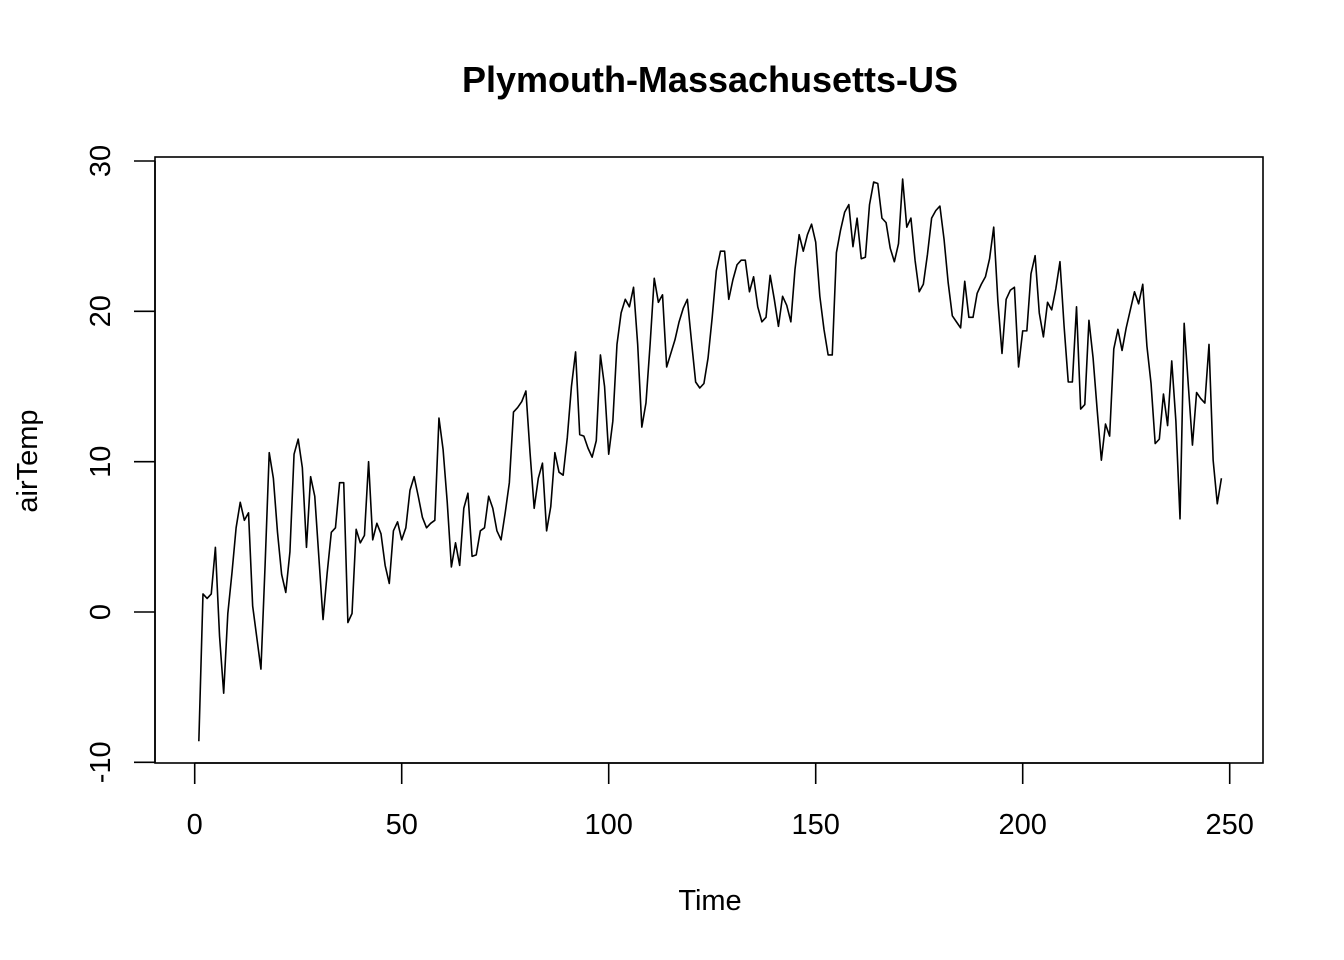  What do you see at coordinates (1023, 825) in the screenshot?
I see `x-tick-label: 200` at bounding box center [1023, 825].